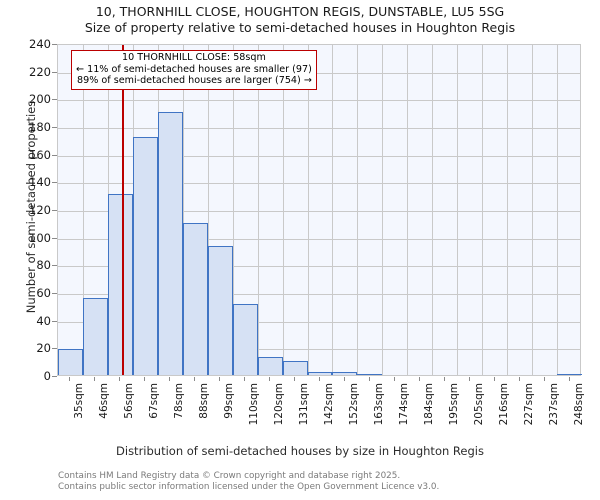  I want to click on x-axis-tick-label: 131sqm, so click(304, 404).